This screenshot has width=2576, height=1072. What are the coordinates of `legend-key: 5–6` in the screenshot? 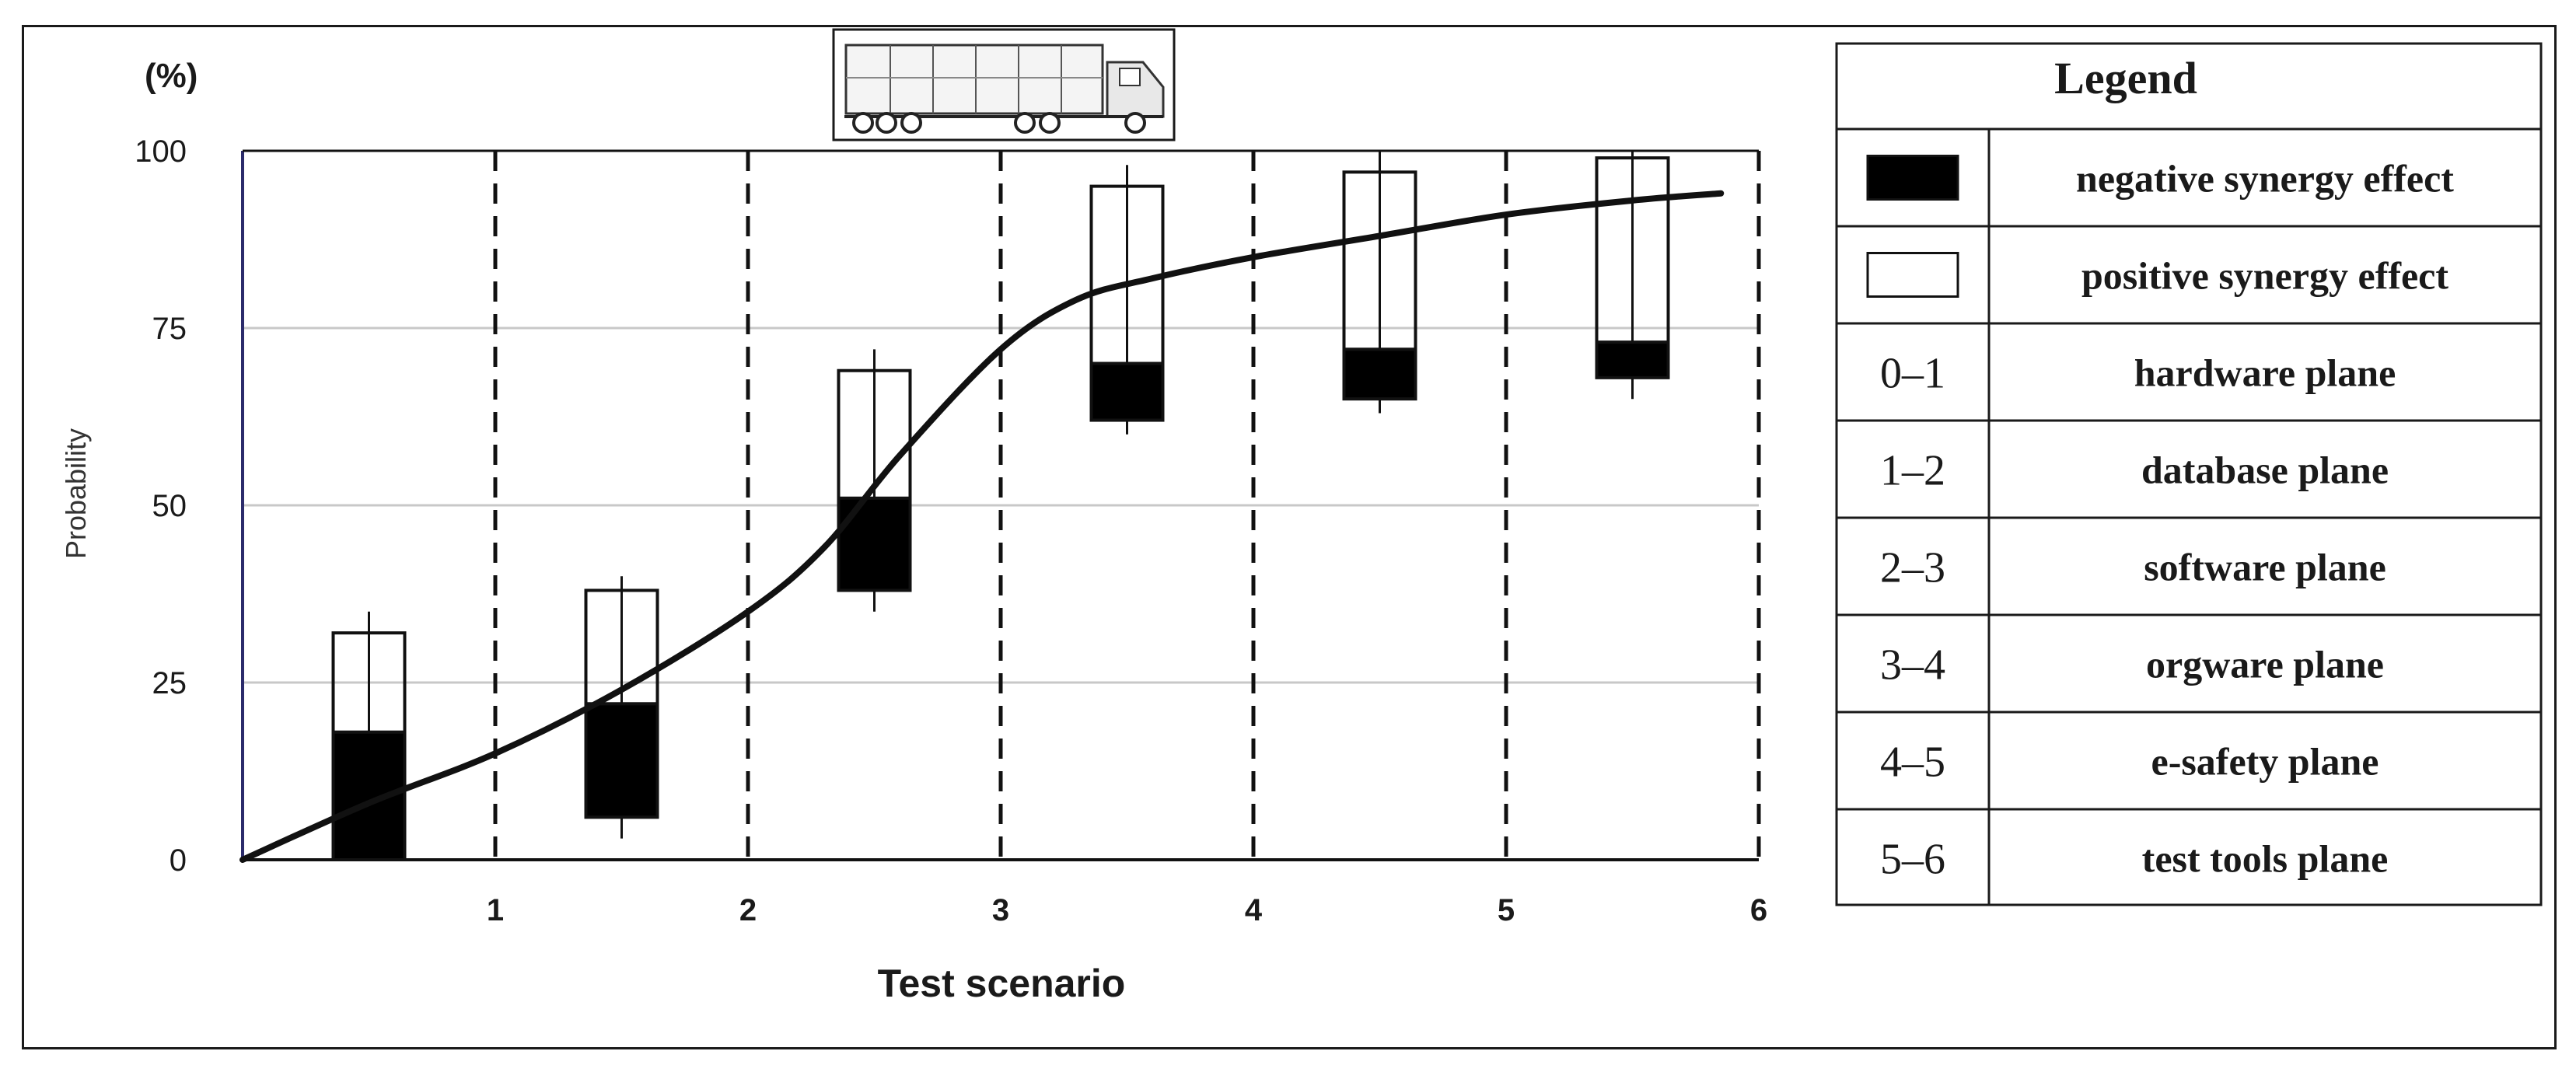 It's located at (1912, 860).